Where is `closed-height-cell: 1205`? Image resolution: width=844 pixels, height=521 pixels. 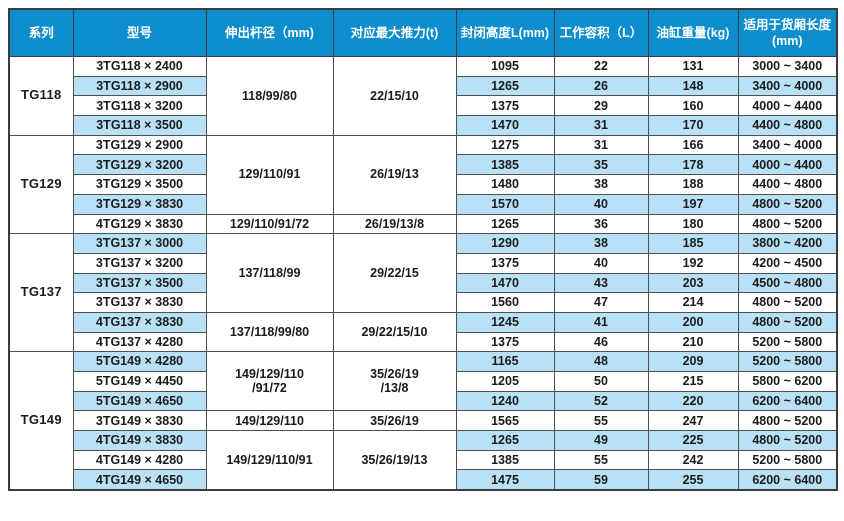
closed-height-cell: 1205 is located at coordinates (505, 381).